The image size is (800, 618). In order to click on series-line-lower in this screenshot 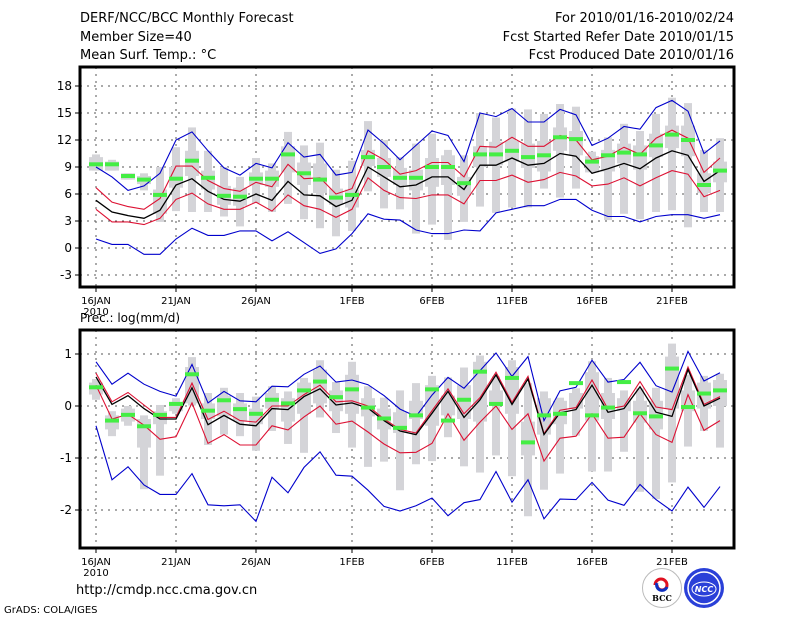, I will do `click(408, 423)`.